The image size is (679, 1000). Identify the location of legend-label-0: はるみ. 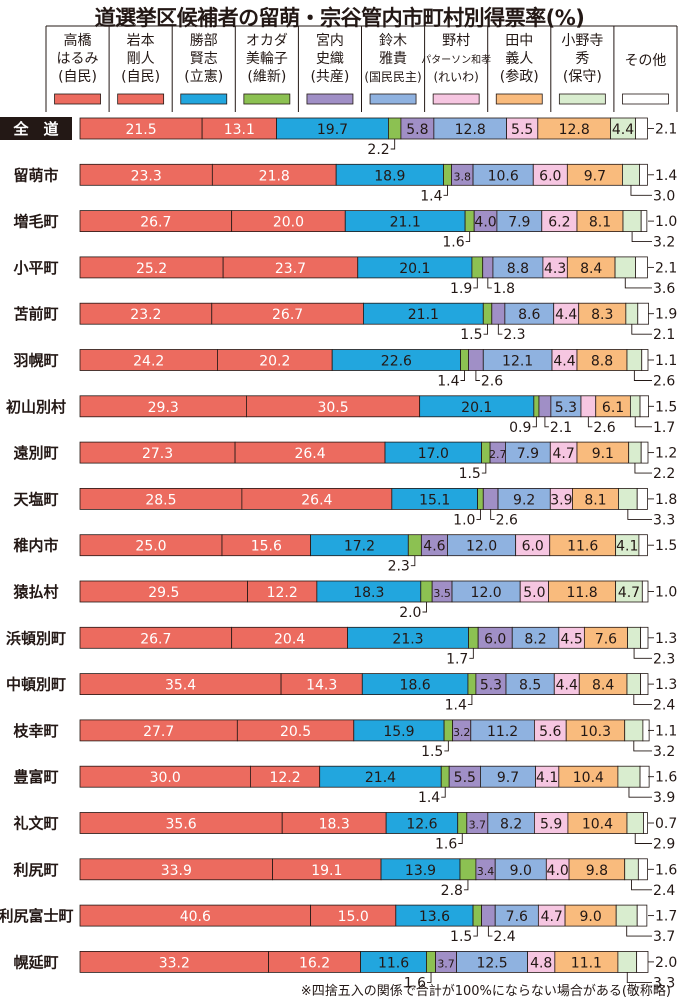
(78, 59).